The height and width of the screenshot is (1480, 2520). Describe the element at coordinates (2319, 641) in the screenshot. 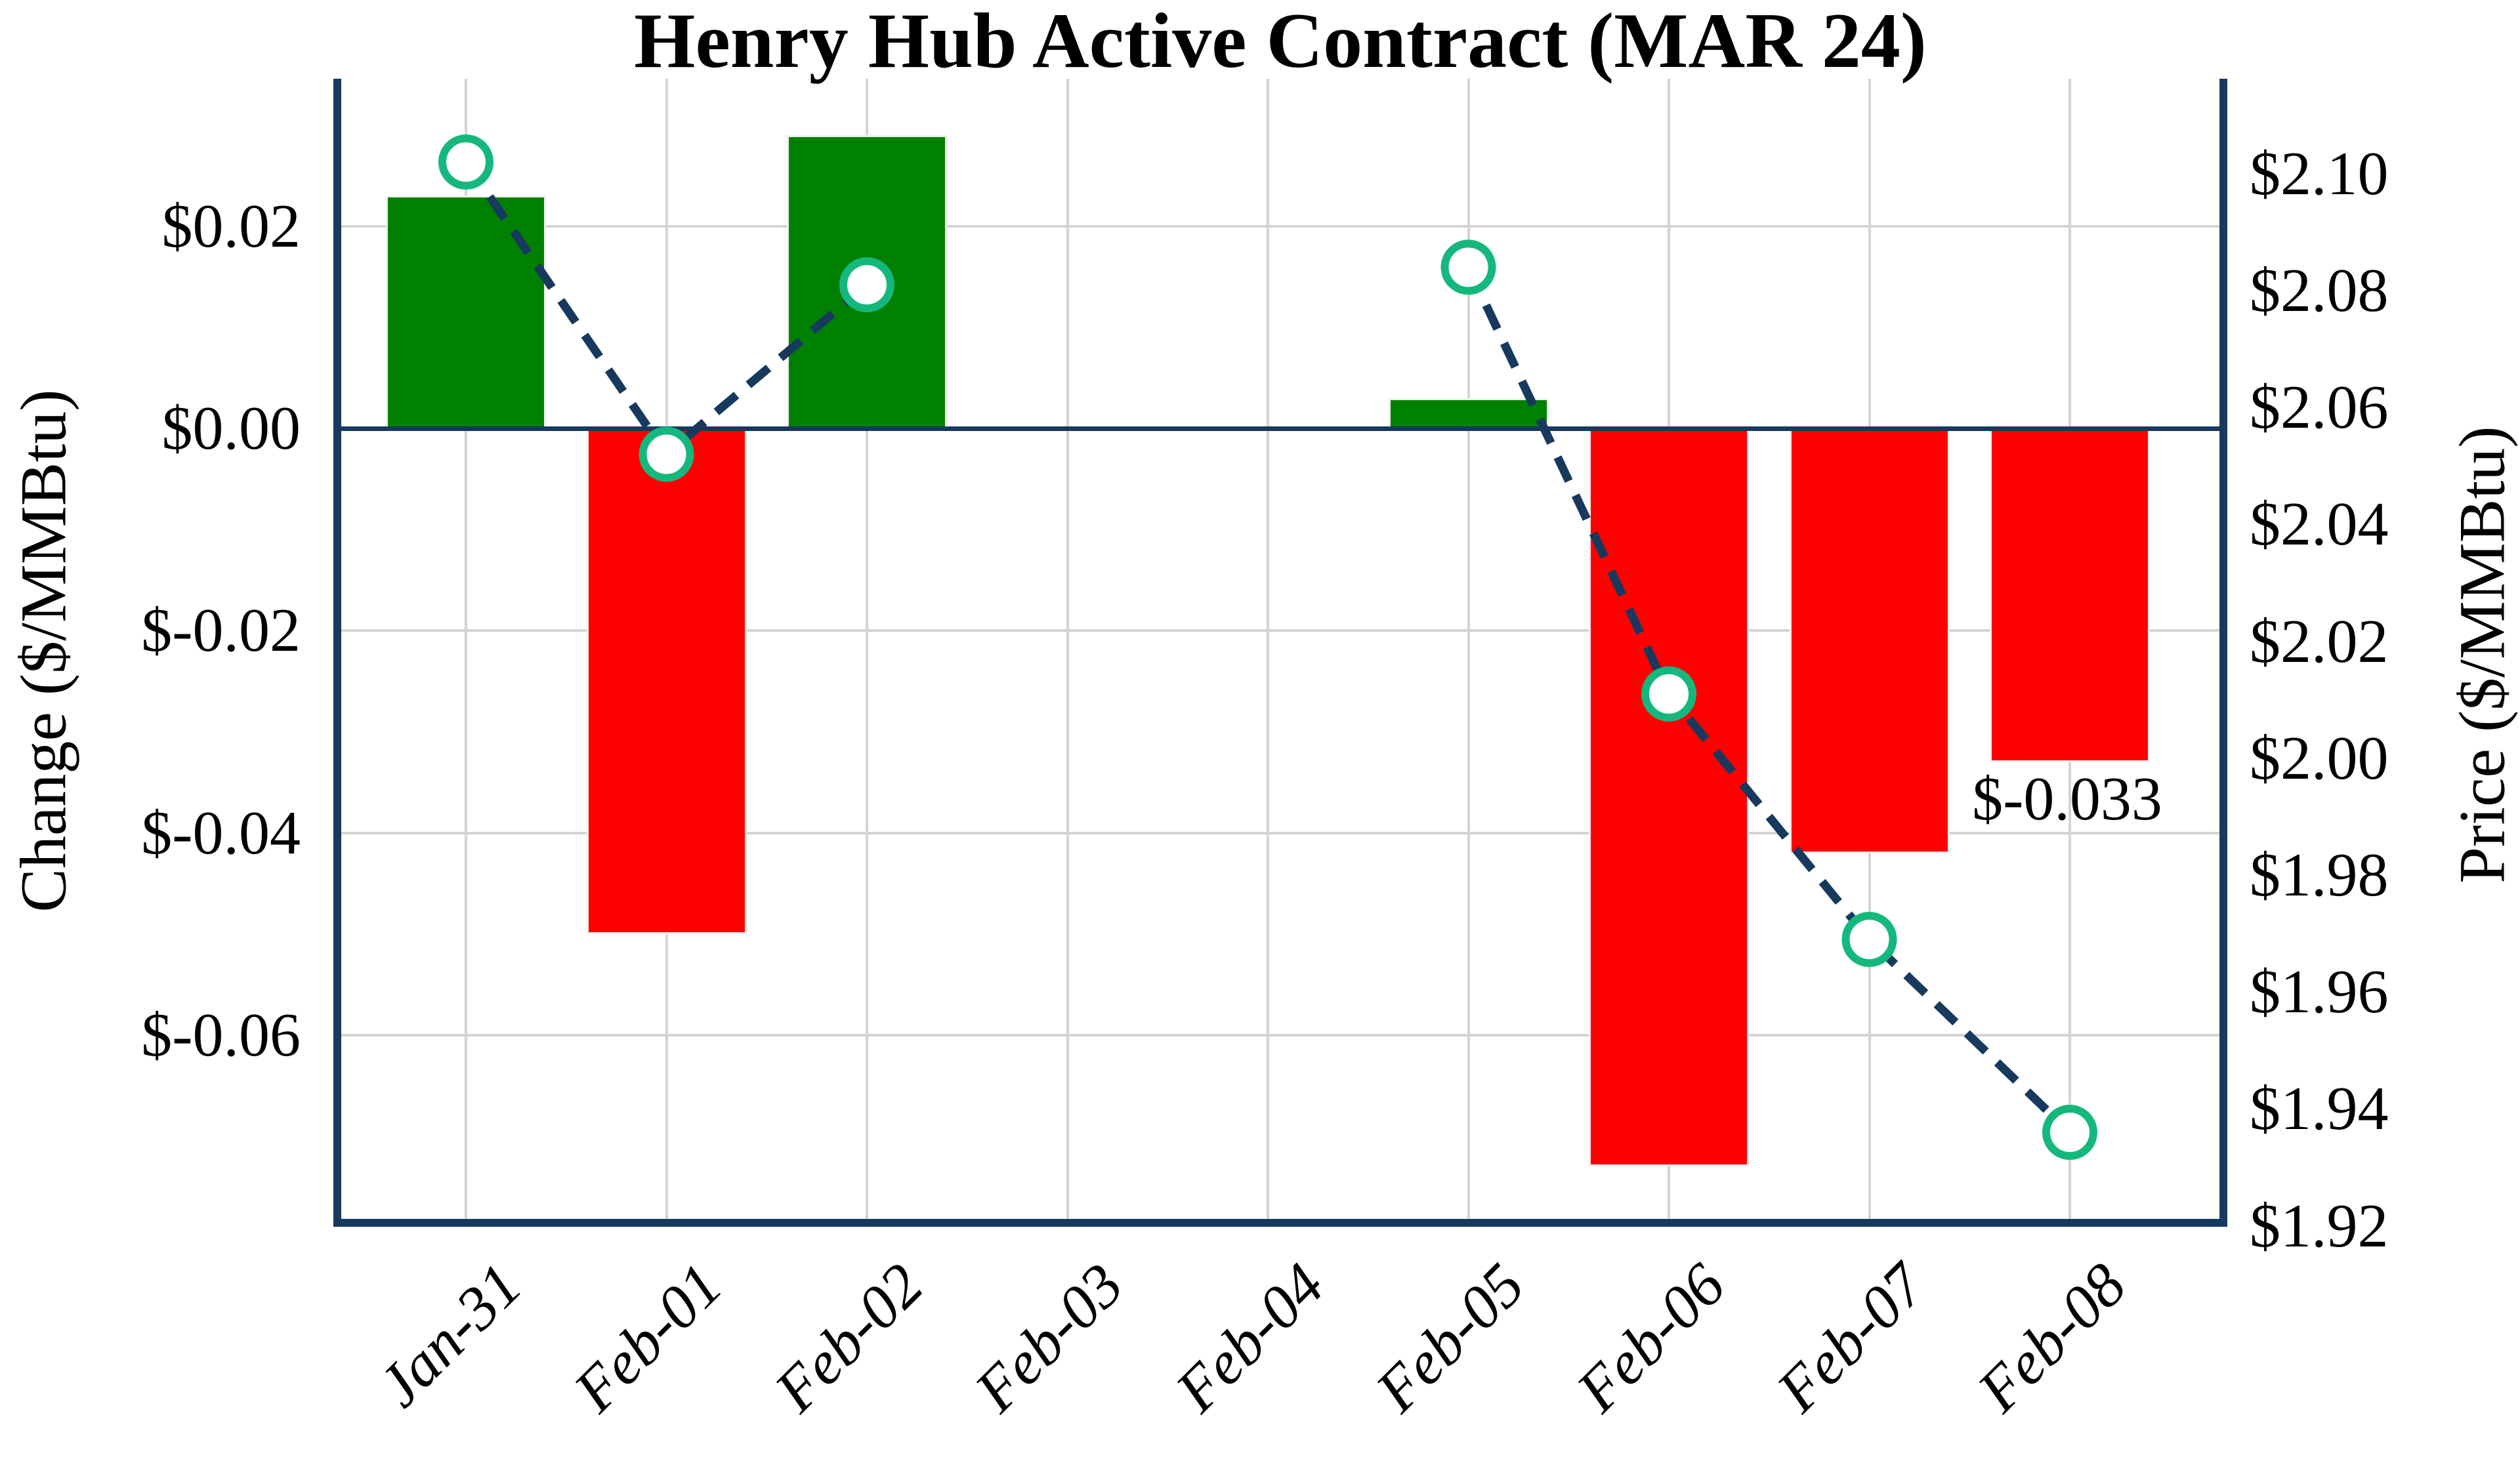

I see `right-axis-tick-label: $2.02` at that location.